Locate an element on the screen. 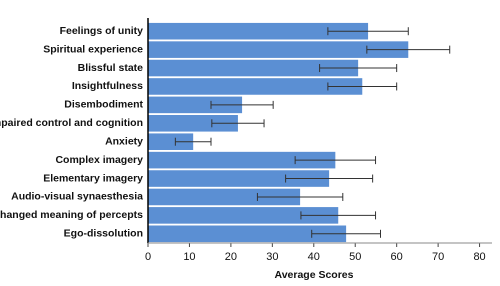 The height and width of the screenshot is (286, 500). y-tick-label: Anxiety is located at coordinates (124, 141).